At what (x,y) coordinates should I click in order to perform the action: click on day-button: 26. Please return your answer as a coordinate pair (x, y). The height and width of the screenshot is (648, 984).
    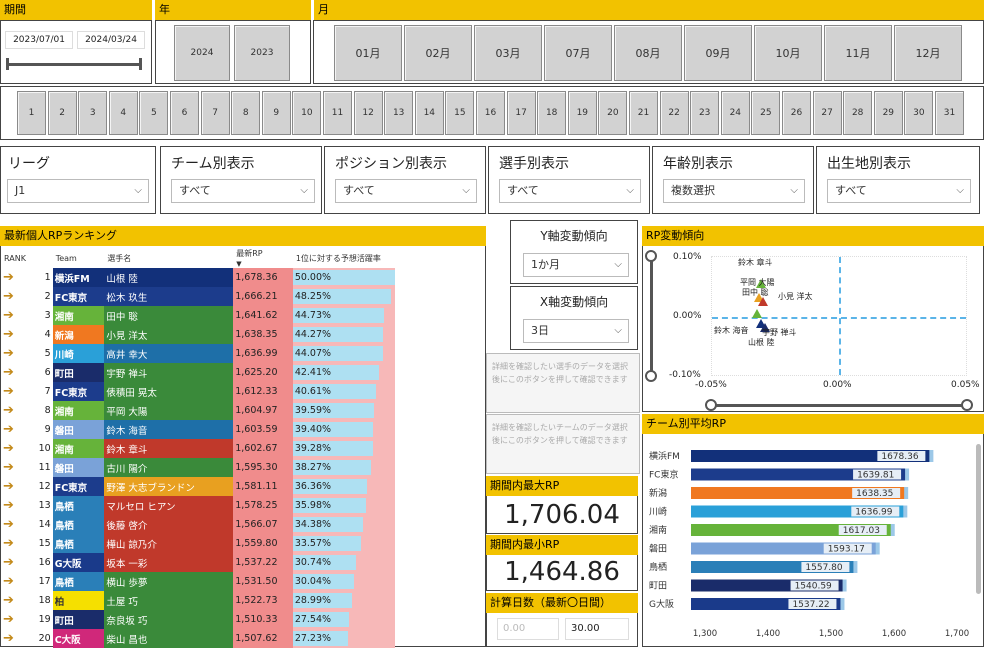
    Looking at the image, I should click on (796, 113).